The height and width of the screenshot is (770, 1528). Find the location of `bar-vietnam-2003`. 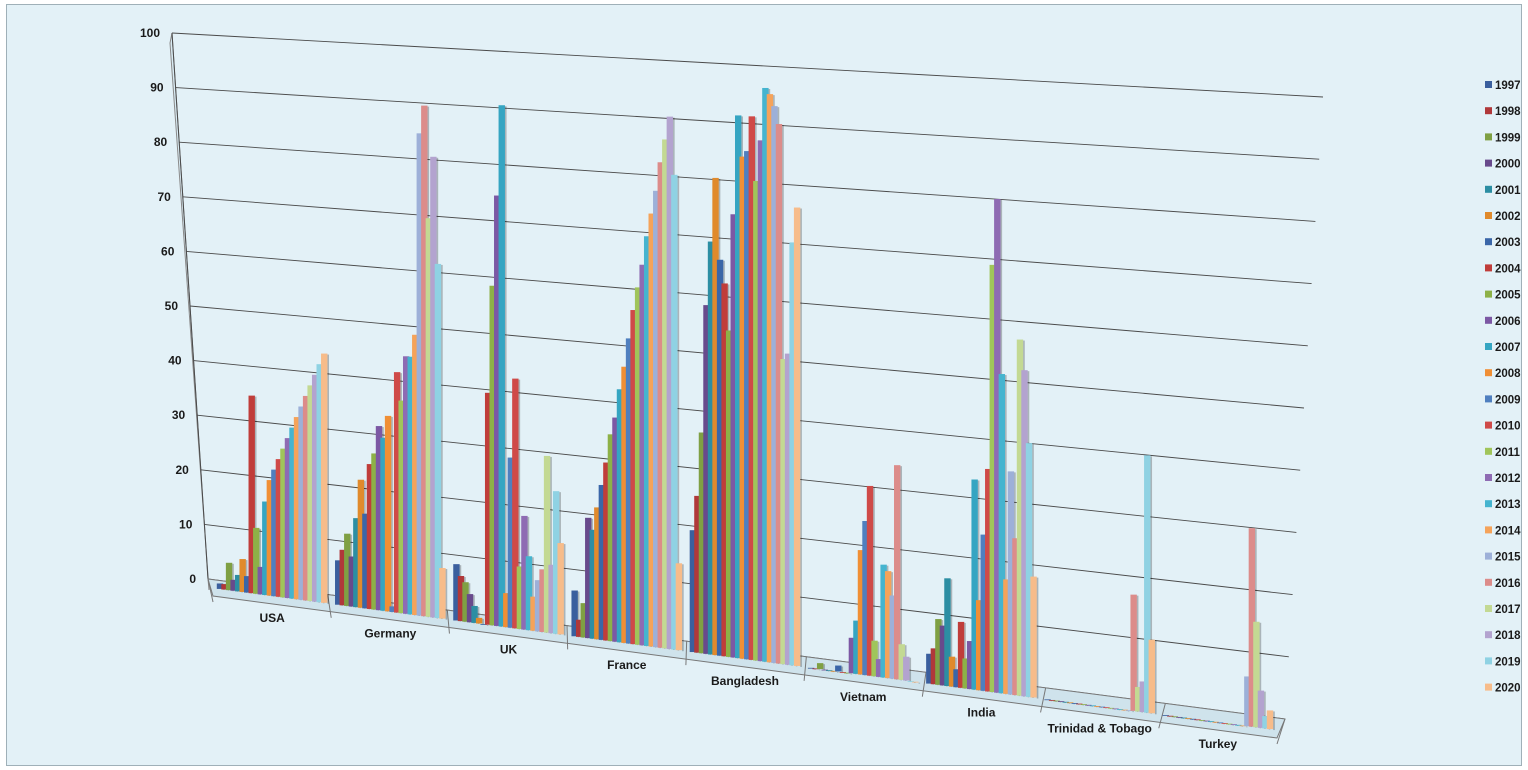

bar-vietnam-2003 is located at coordinates (838, 668).